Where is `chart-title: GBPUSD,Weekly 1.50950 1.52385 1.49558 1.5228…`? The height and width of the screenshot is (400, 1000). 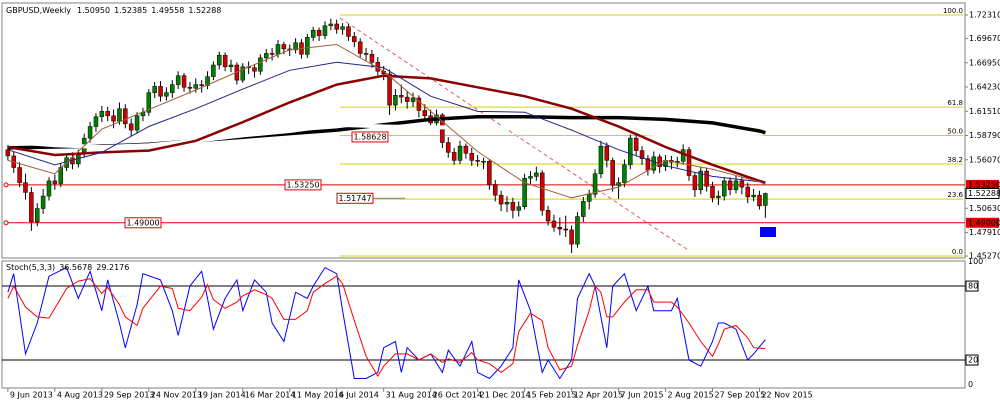 chart-title: GBPUSD,Weekly 1.50950 1.52385 1.49558 1.5228… is located at coordinates (113, 10).